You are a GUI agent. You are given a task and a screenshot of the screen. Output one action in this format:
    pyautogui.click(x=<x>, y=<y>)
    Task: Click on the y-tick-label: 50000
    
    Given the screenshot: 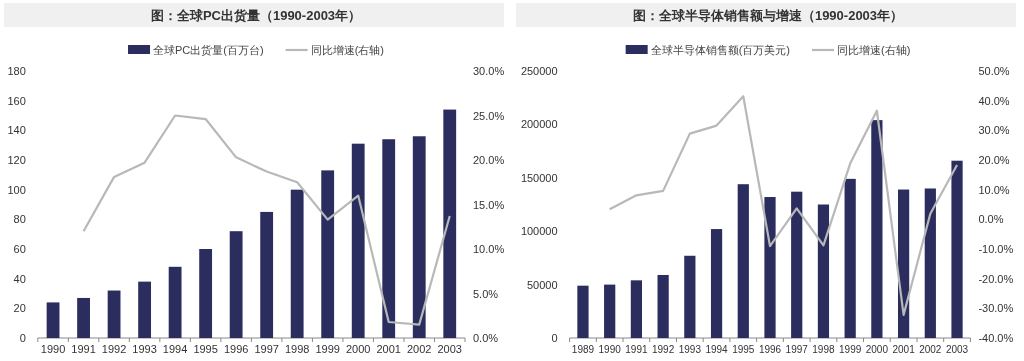 What is the action you would take?
    pyautogui.click(x=542, y=284)
    